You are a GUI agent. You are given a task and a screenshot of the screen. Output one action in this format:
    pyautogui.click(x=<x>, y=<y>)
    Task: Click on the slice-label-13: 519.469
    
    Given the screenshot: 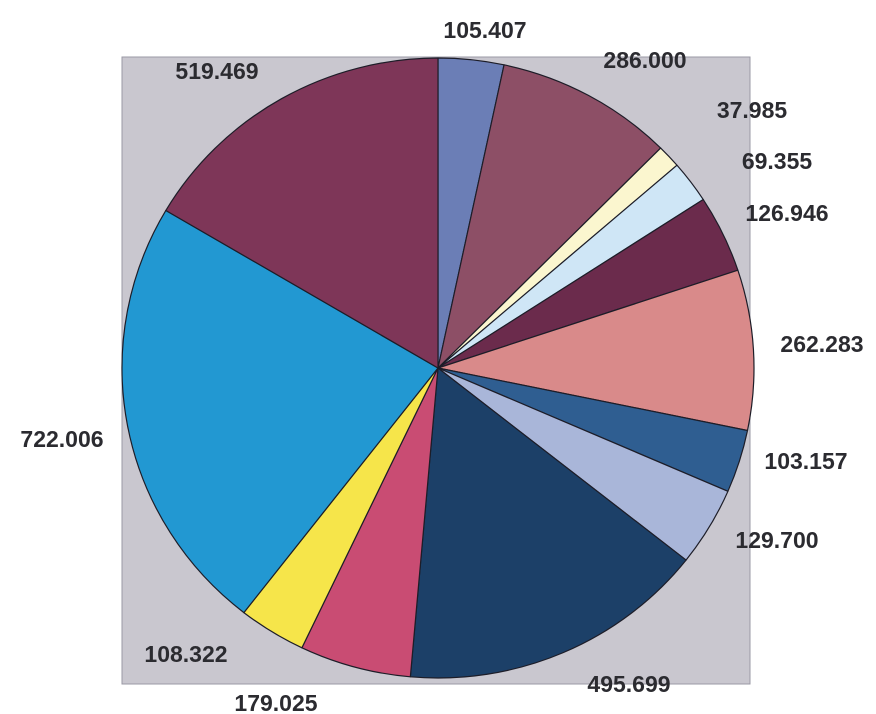 What is the action you would take?
    pyautogui.click(x=216, y=71)
    